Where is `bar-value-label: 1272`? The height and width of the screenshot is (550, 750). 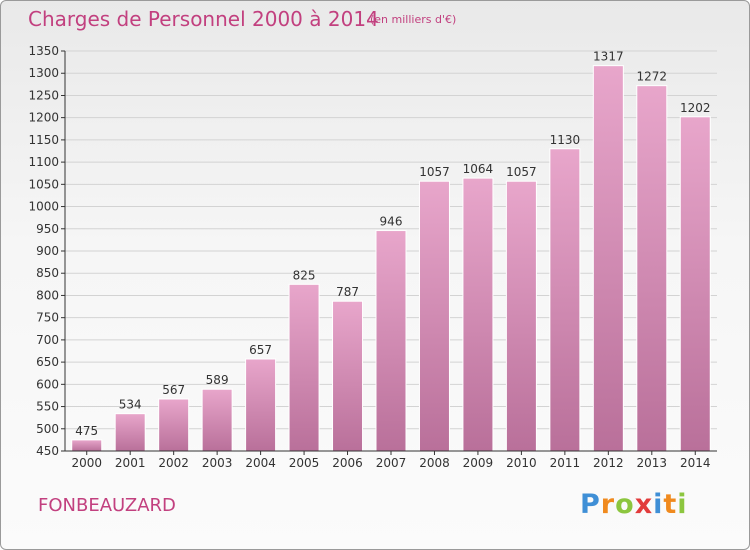
bar-value-label: 1272 is located at coordinates (652, 77).